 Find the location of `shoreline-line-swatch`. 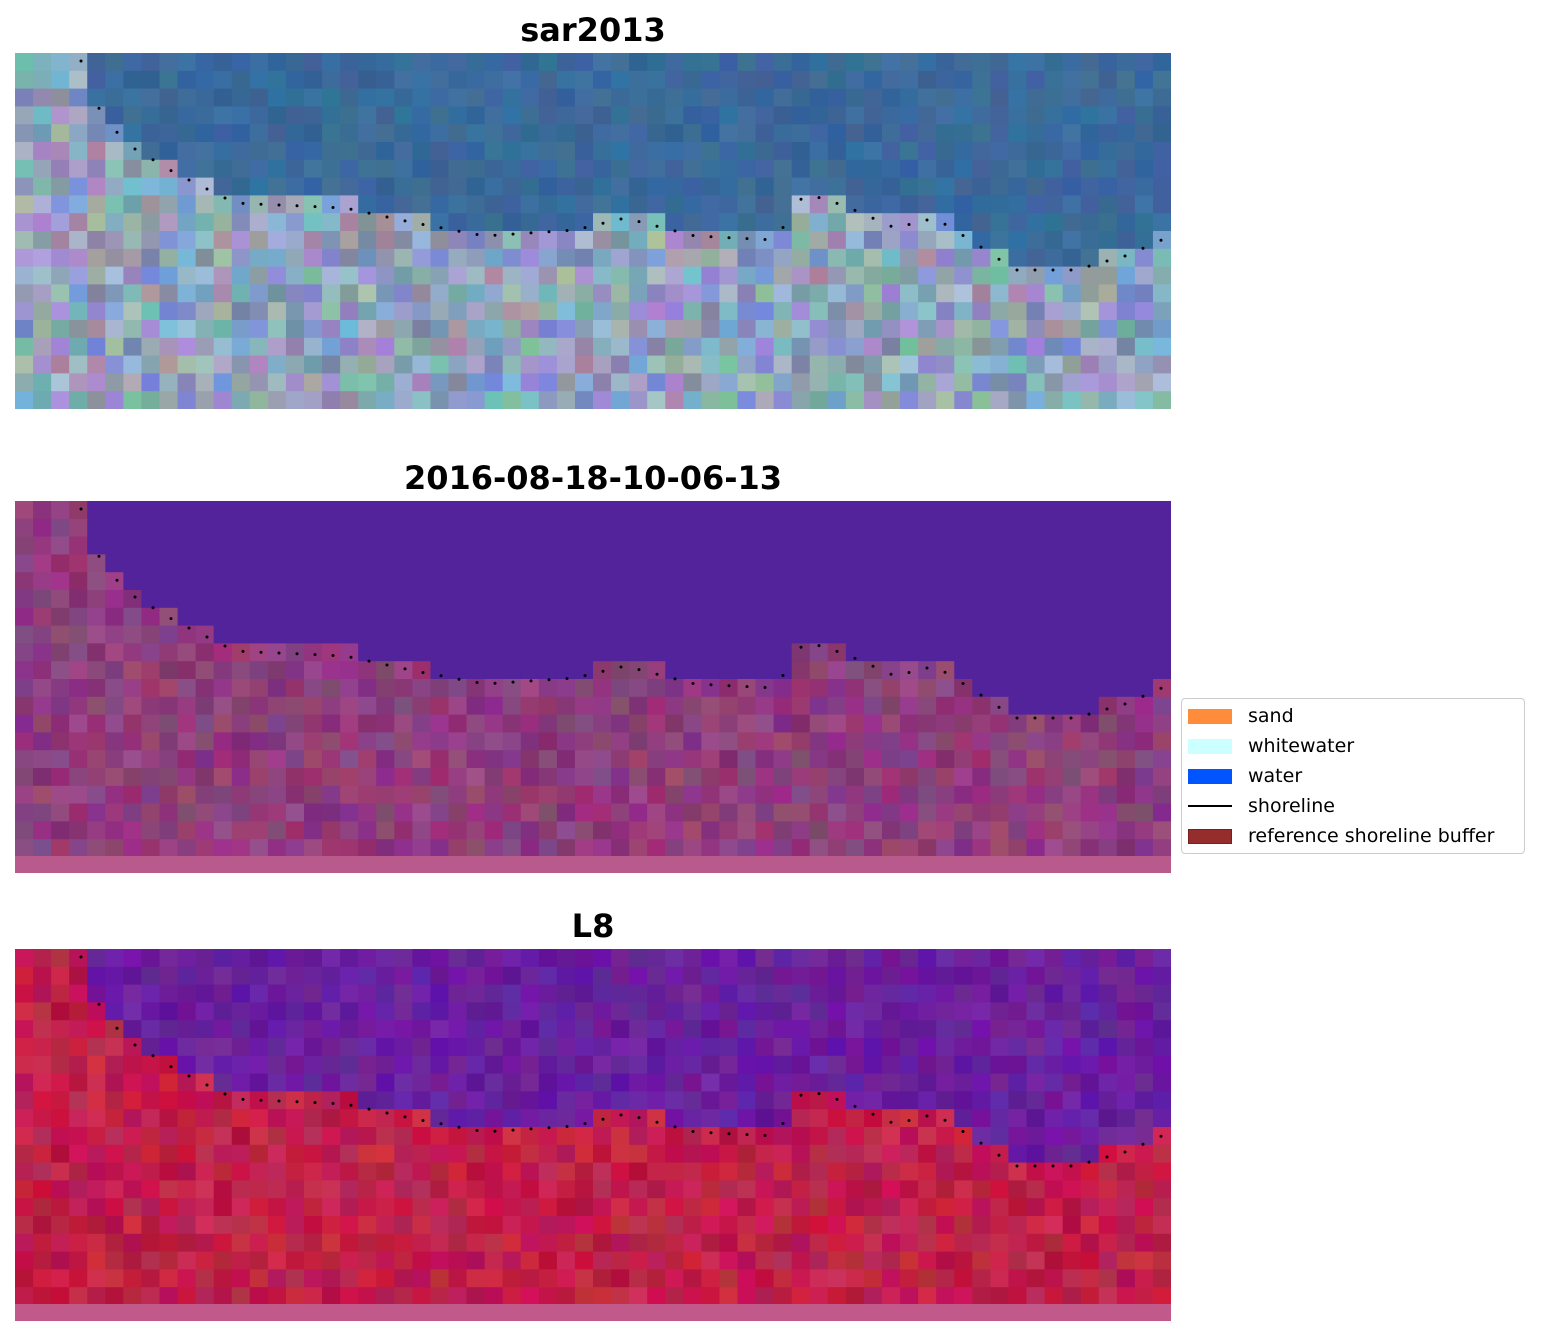

shoreline-line-swatch is located at coordinates (1210, 806).